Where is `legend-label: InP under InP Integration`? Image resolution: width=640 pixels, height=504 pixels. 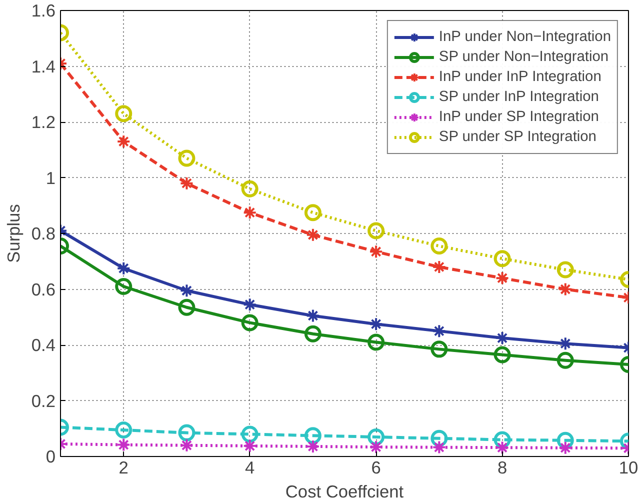
legend-label: InP under InP Integration is located at coordinates (520, 77).